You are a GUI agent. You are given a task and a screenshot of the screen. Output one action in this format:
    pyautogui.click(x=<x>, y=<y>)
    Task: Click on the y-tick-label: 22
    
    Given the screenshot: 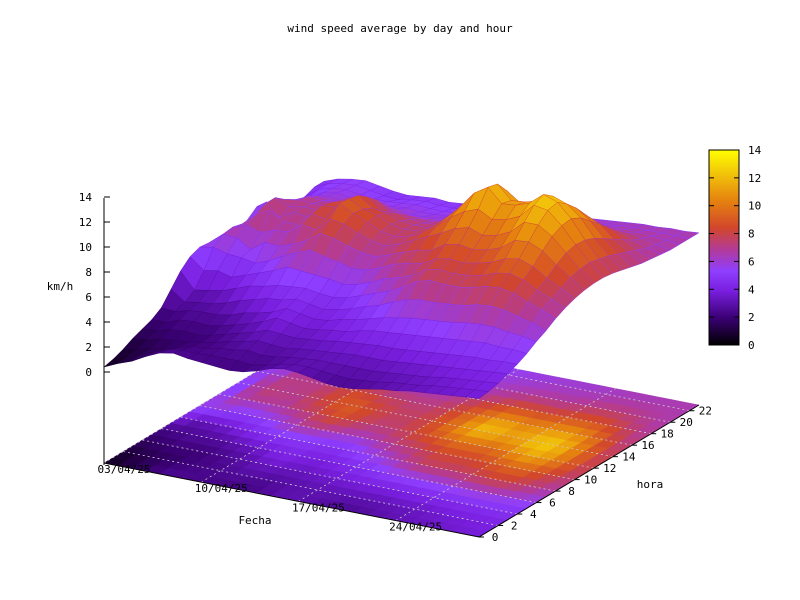 What is the action you would take?
    pyautogui.click(x=705, y=411)
    